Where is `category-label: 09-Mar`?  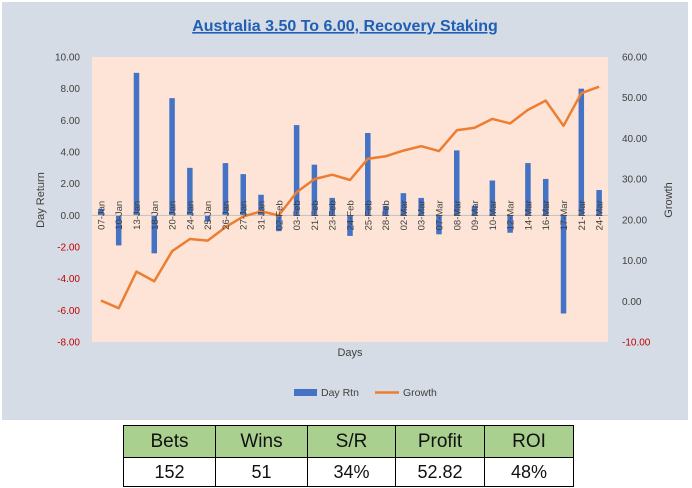
category-label: 09-Mar is located at coordinates (475, 215).